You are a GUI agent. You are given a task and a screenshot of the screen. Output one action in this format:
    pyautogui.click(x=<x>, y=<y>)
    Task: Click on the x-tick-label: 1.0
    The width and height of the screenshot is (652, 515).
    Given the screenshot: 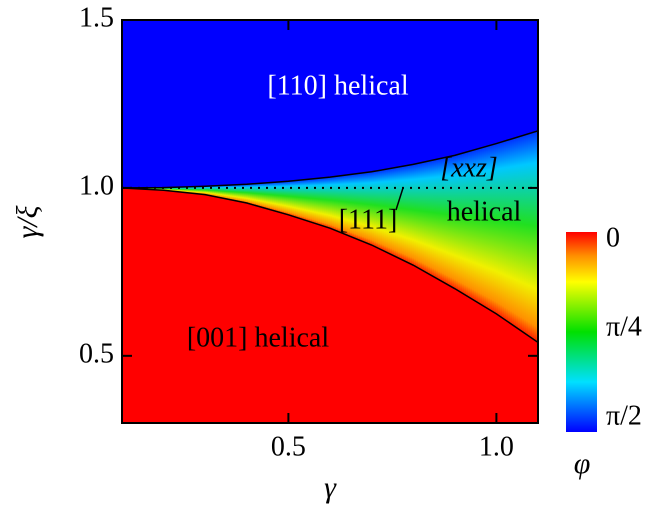 What is the action you would take?
    pyautogui.click(x=496, y=446)
    